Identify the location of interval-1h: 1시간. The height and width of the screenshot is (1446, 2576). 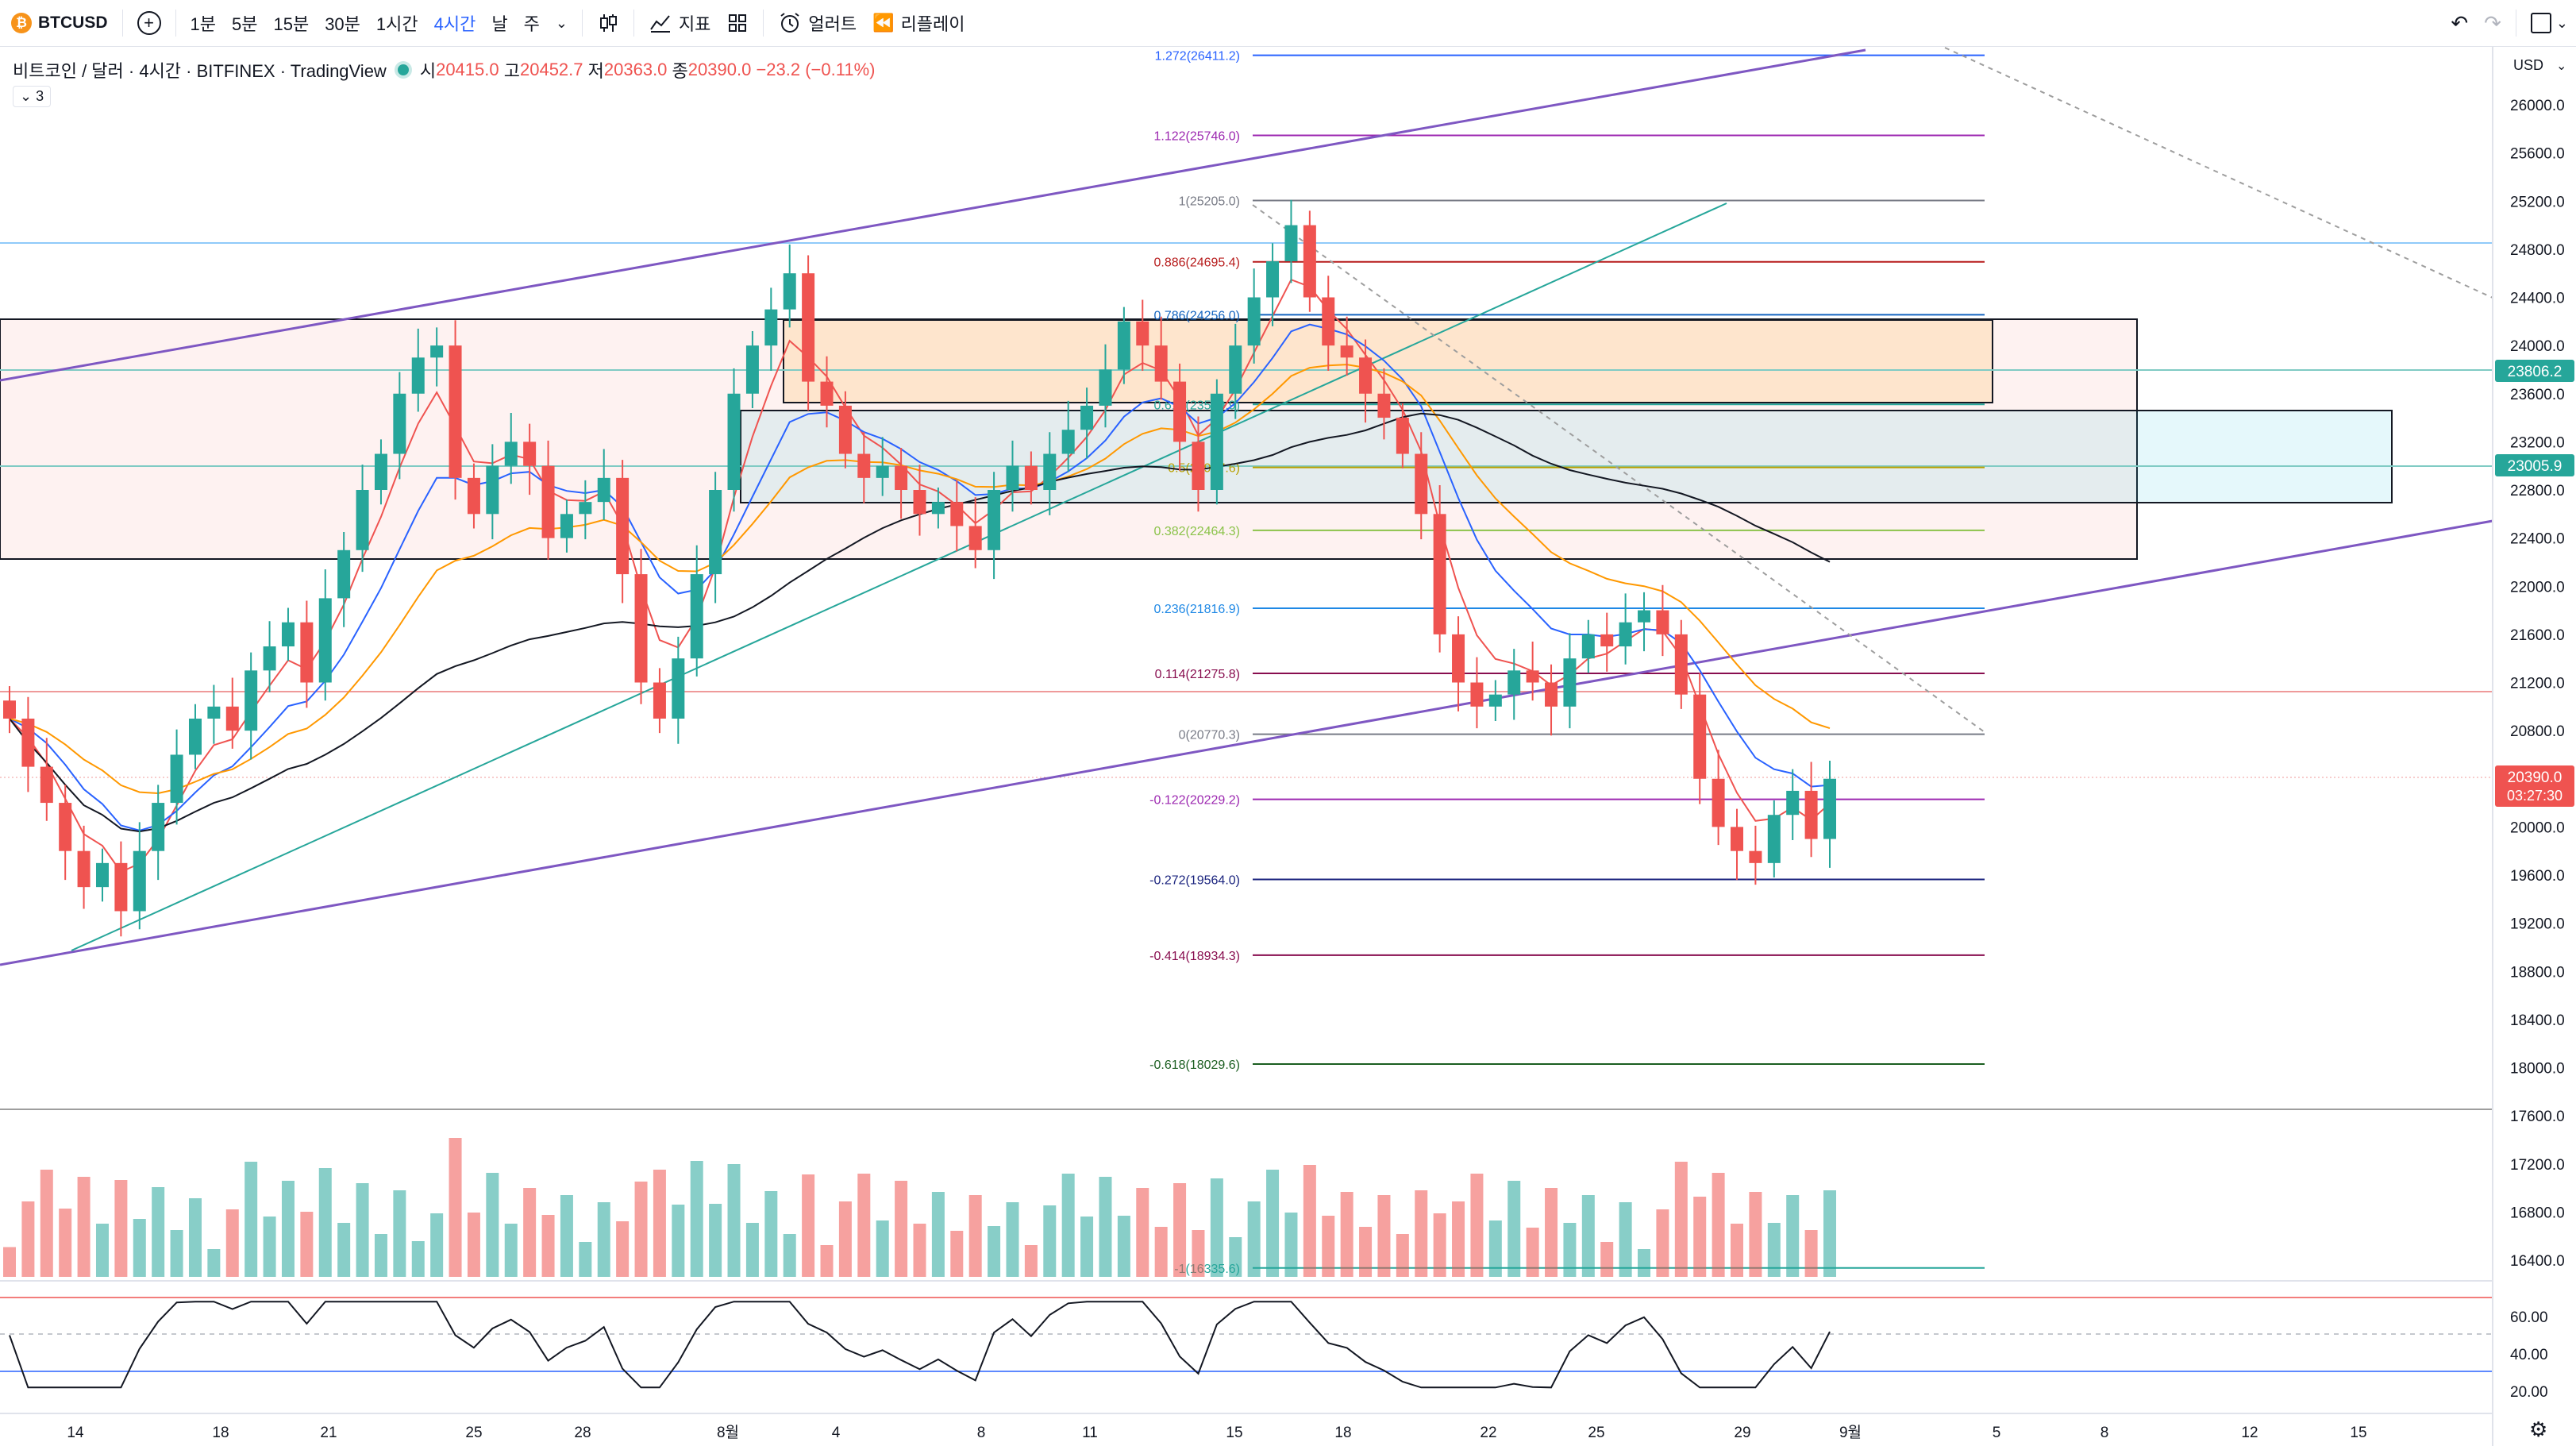
(397, 23).